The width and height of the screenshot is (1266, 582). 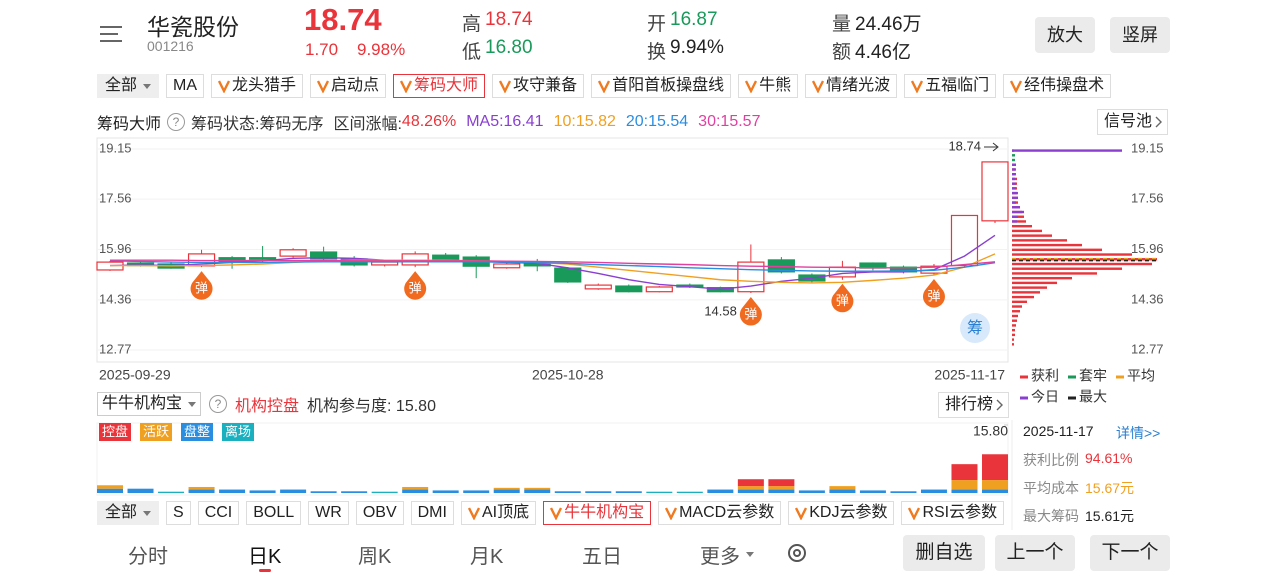 What do you see at coordinates (439, 86) in the screenshot?
I see `tab-active: 筹码大师` at bounding box center [439, 86].